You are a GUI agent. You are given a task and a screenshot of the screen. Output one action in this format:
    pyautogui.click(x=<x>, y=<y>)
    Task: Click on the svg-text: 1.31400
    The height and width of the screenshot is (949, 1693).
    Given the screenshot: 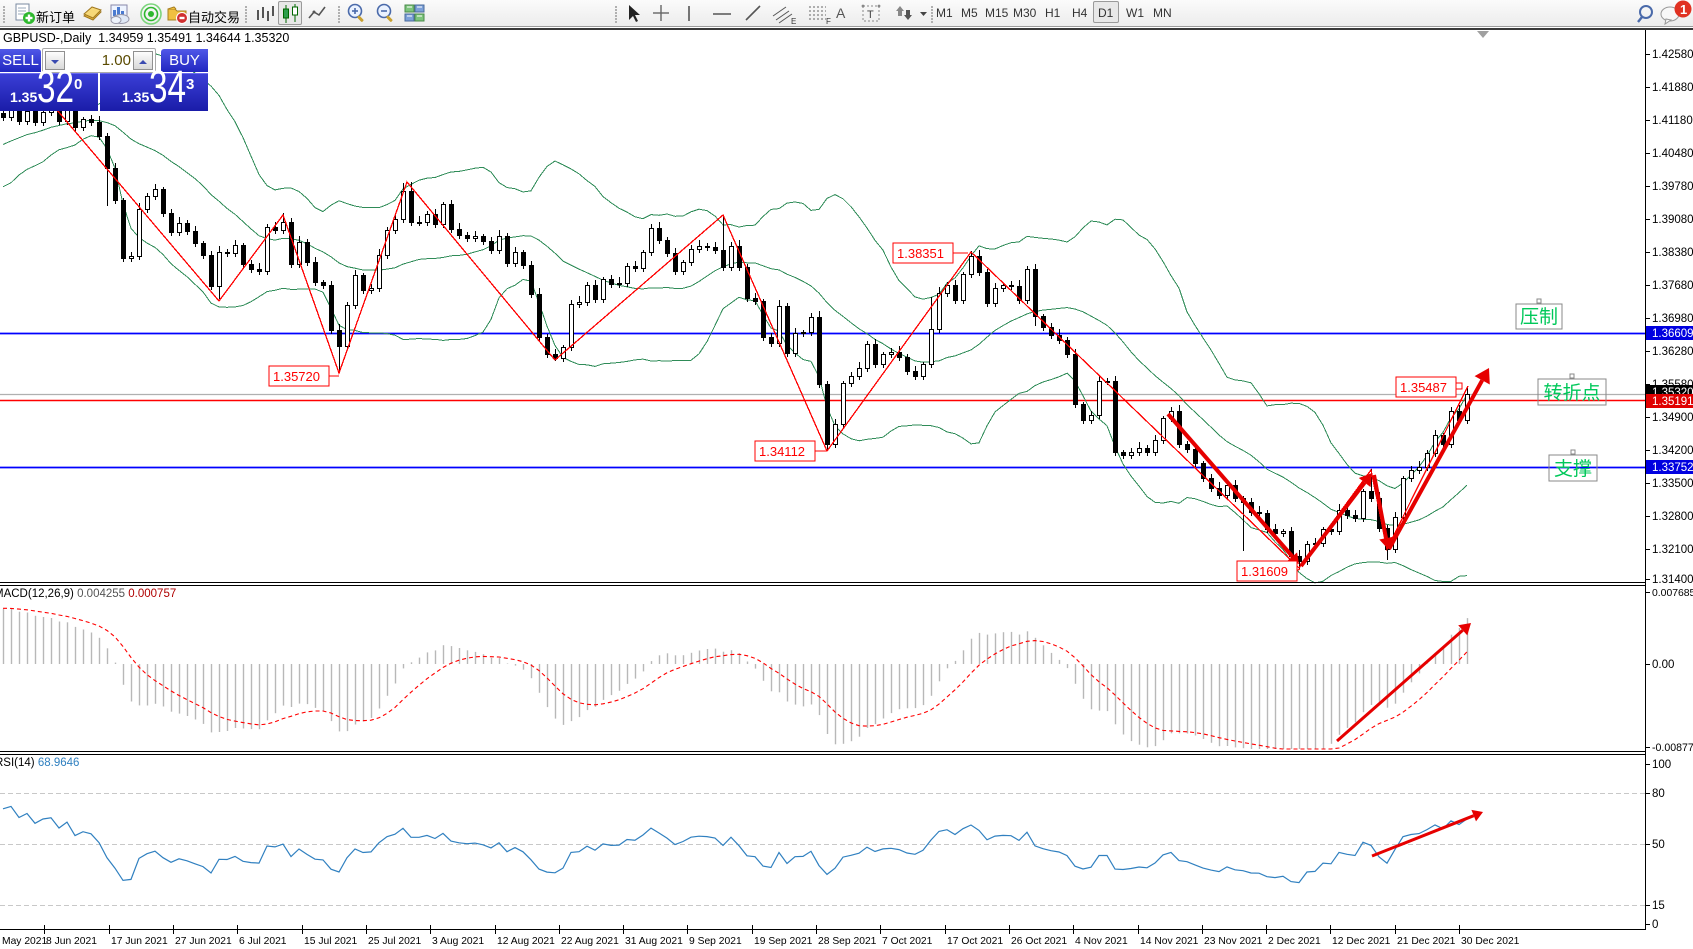 What is the action you would take?
    pyautogui.click(x=1672, y=580)
    